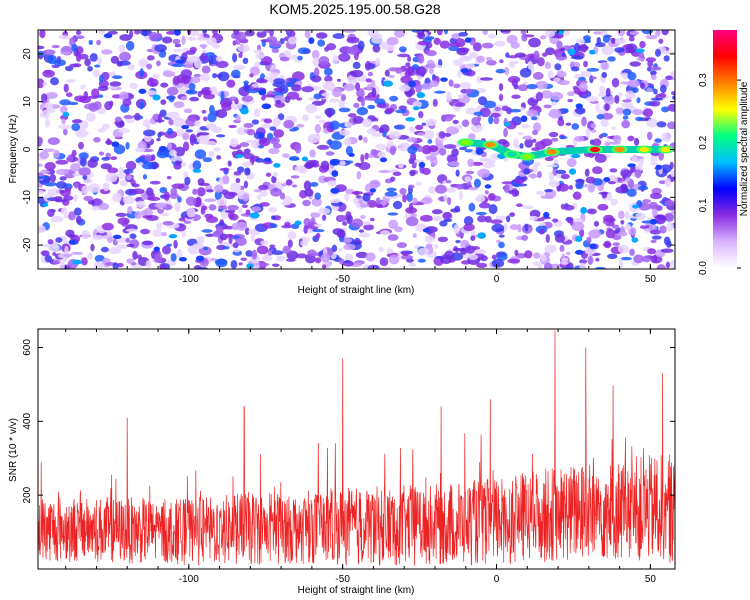 The height and width of the screenshot is (600, 750). I want to click on y-tick-label: 0, so click(27, 149).